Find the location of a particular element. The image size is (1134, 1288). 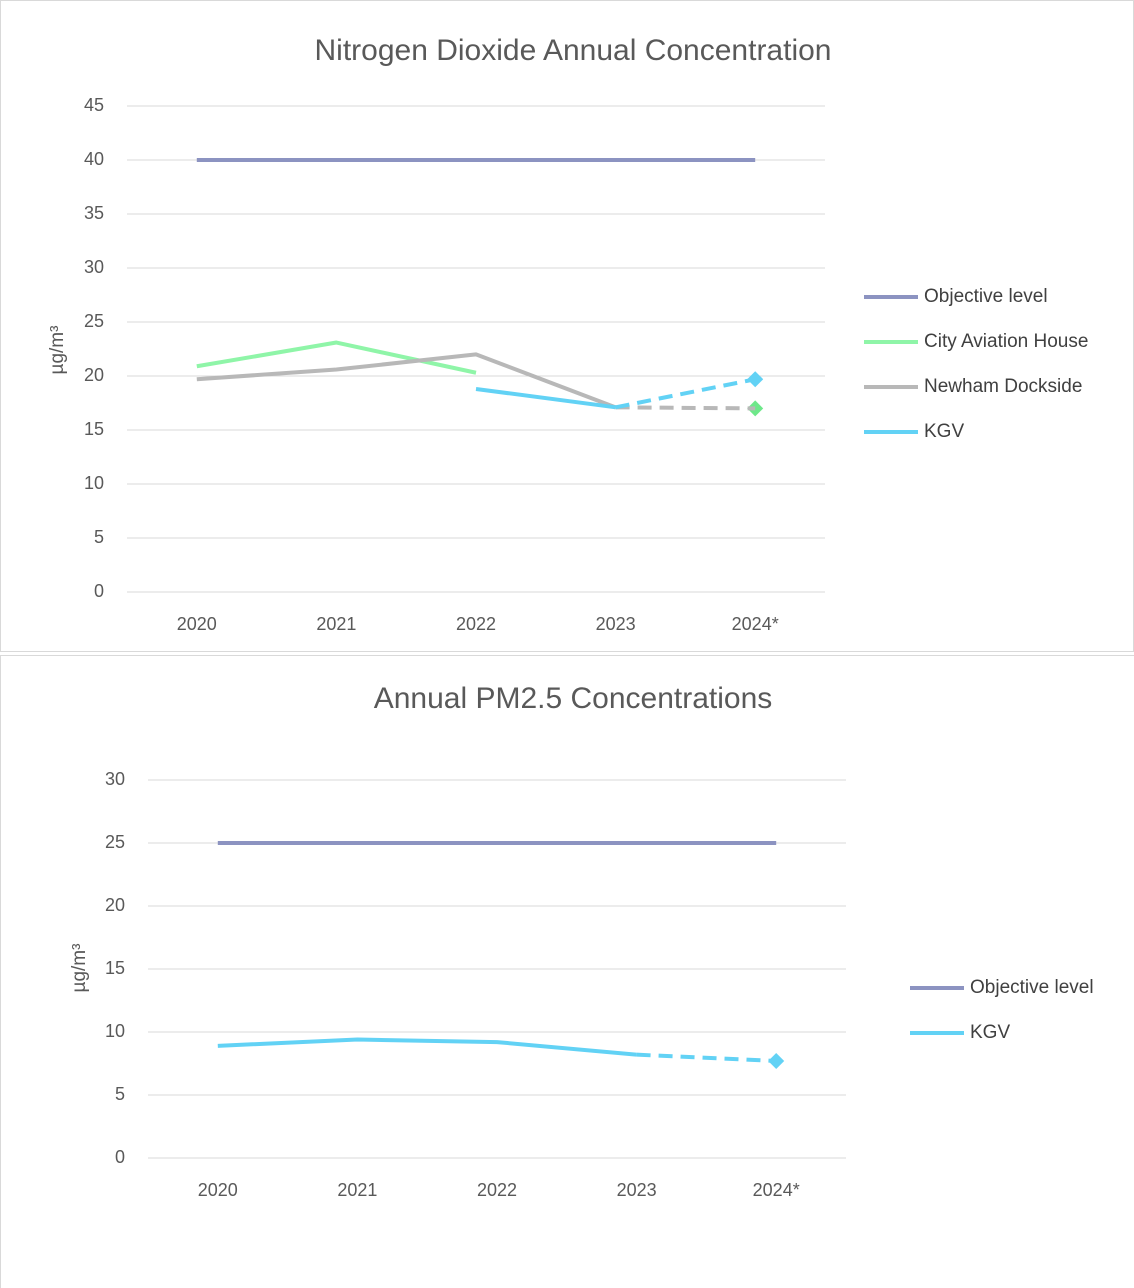

legend-label: City Aviation House is located at coordinates (1006, 341).